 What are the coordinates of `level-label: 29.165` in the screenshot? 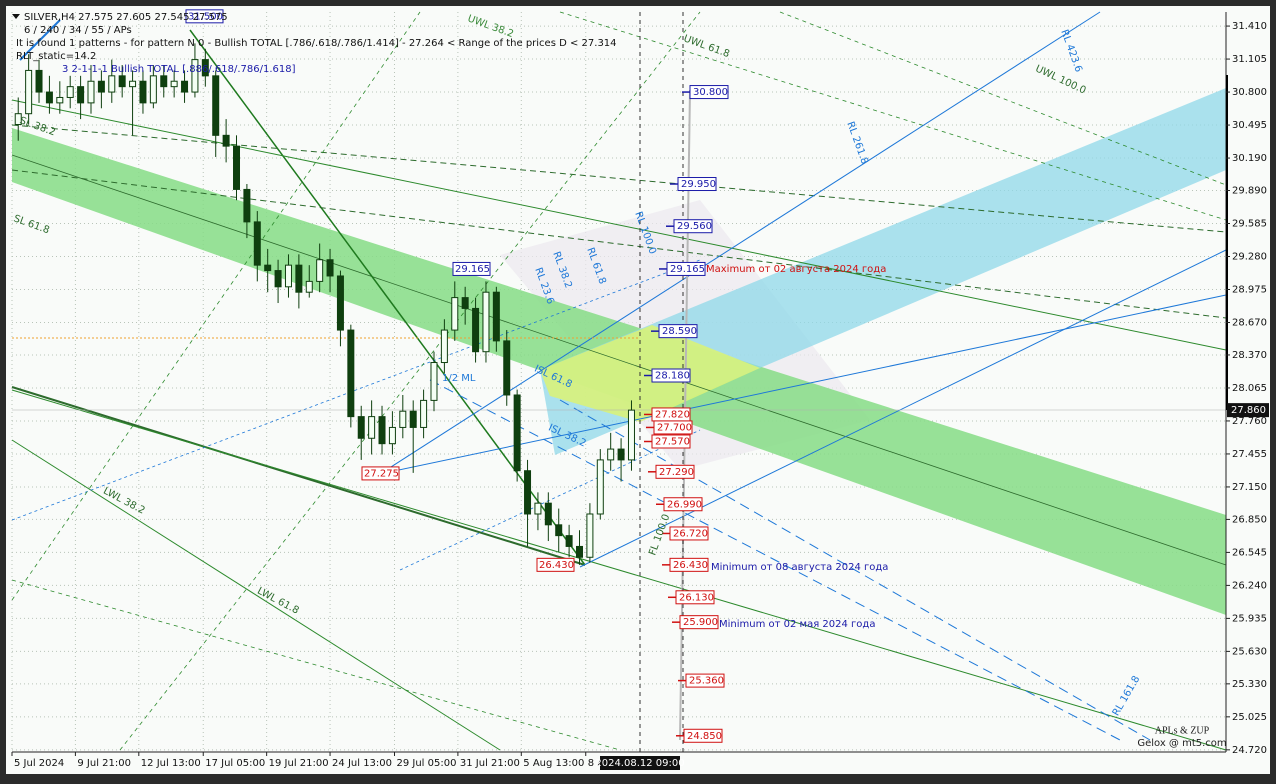 It's located at (687, 269).